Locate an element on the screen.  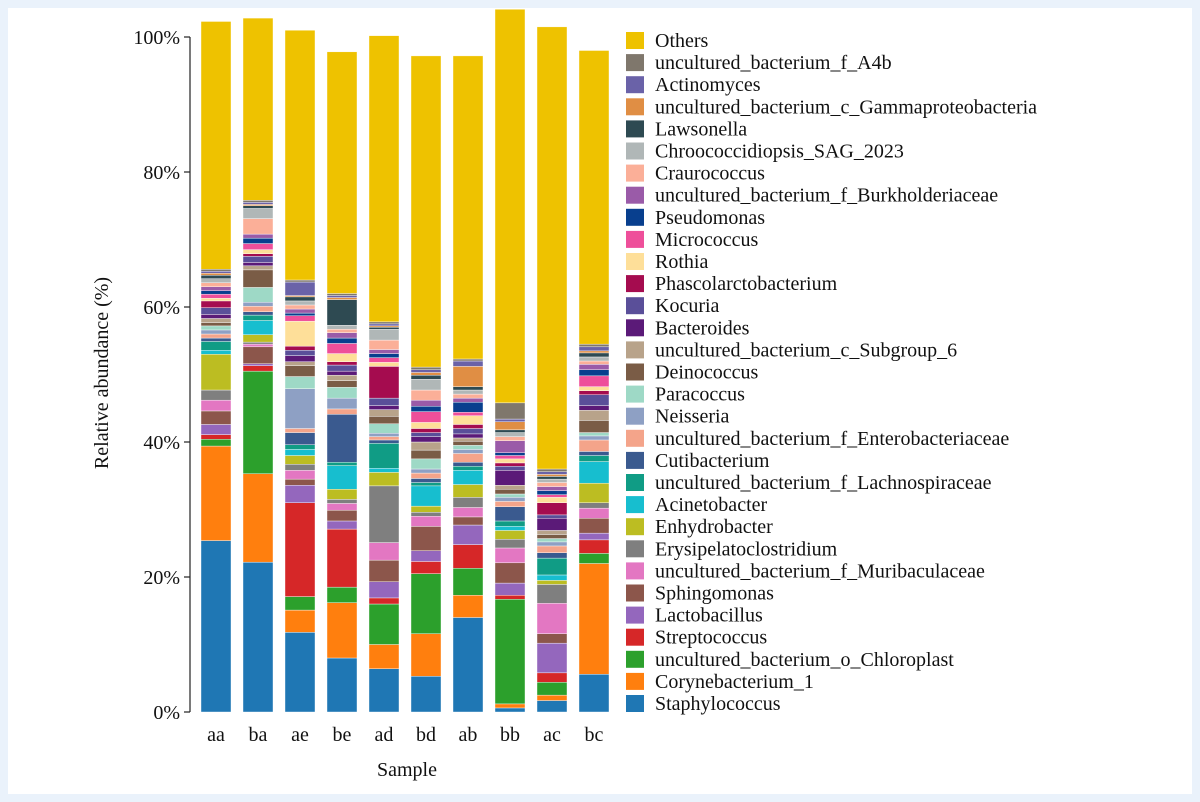
legend-label: Chroococcidiopsis_SAG_2023 is located at coordinates (779, 152).